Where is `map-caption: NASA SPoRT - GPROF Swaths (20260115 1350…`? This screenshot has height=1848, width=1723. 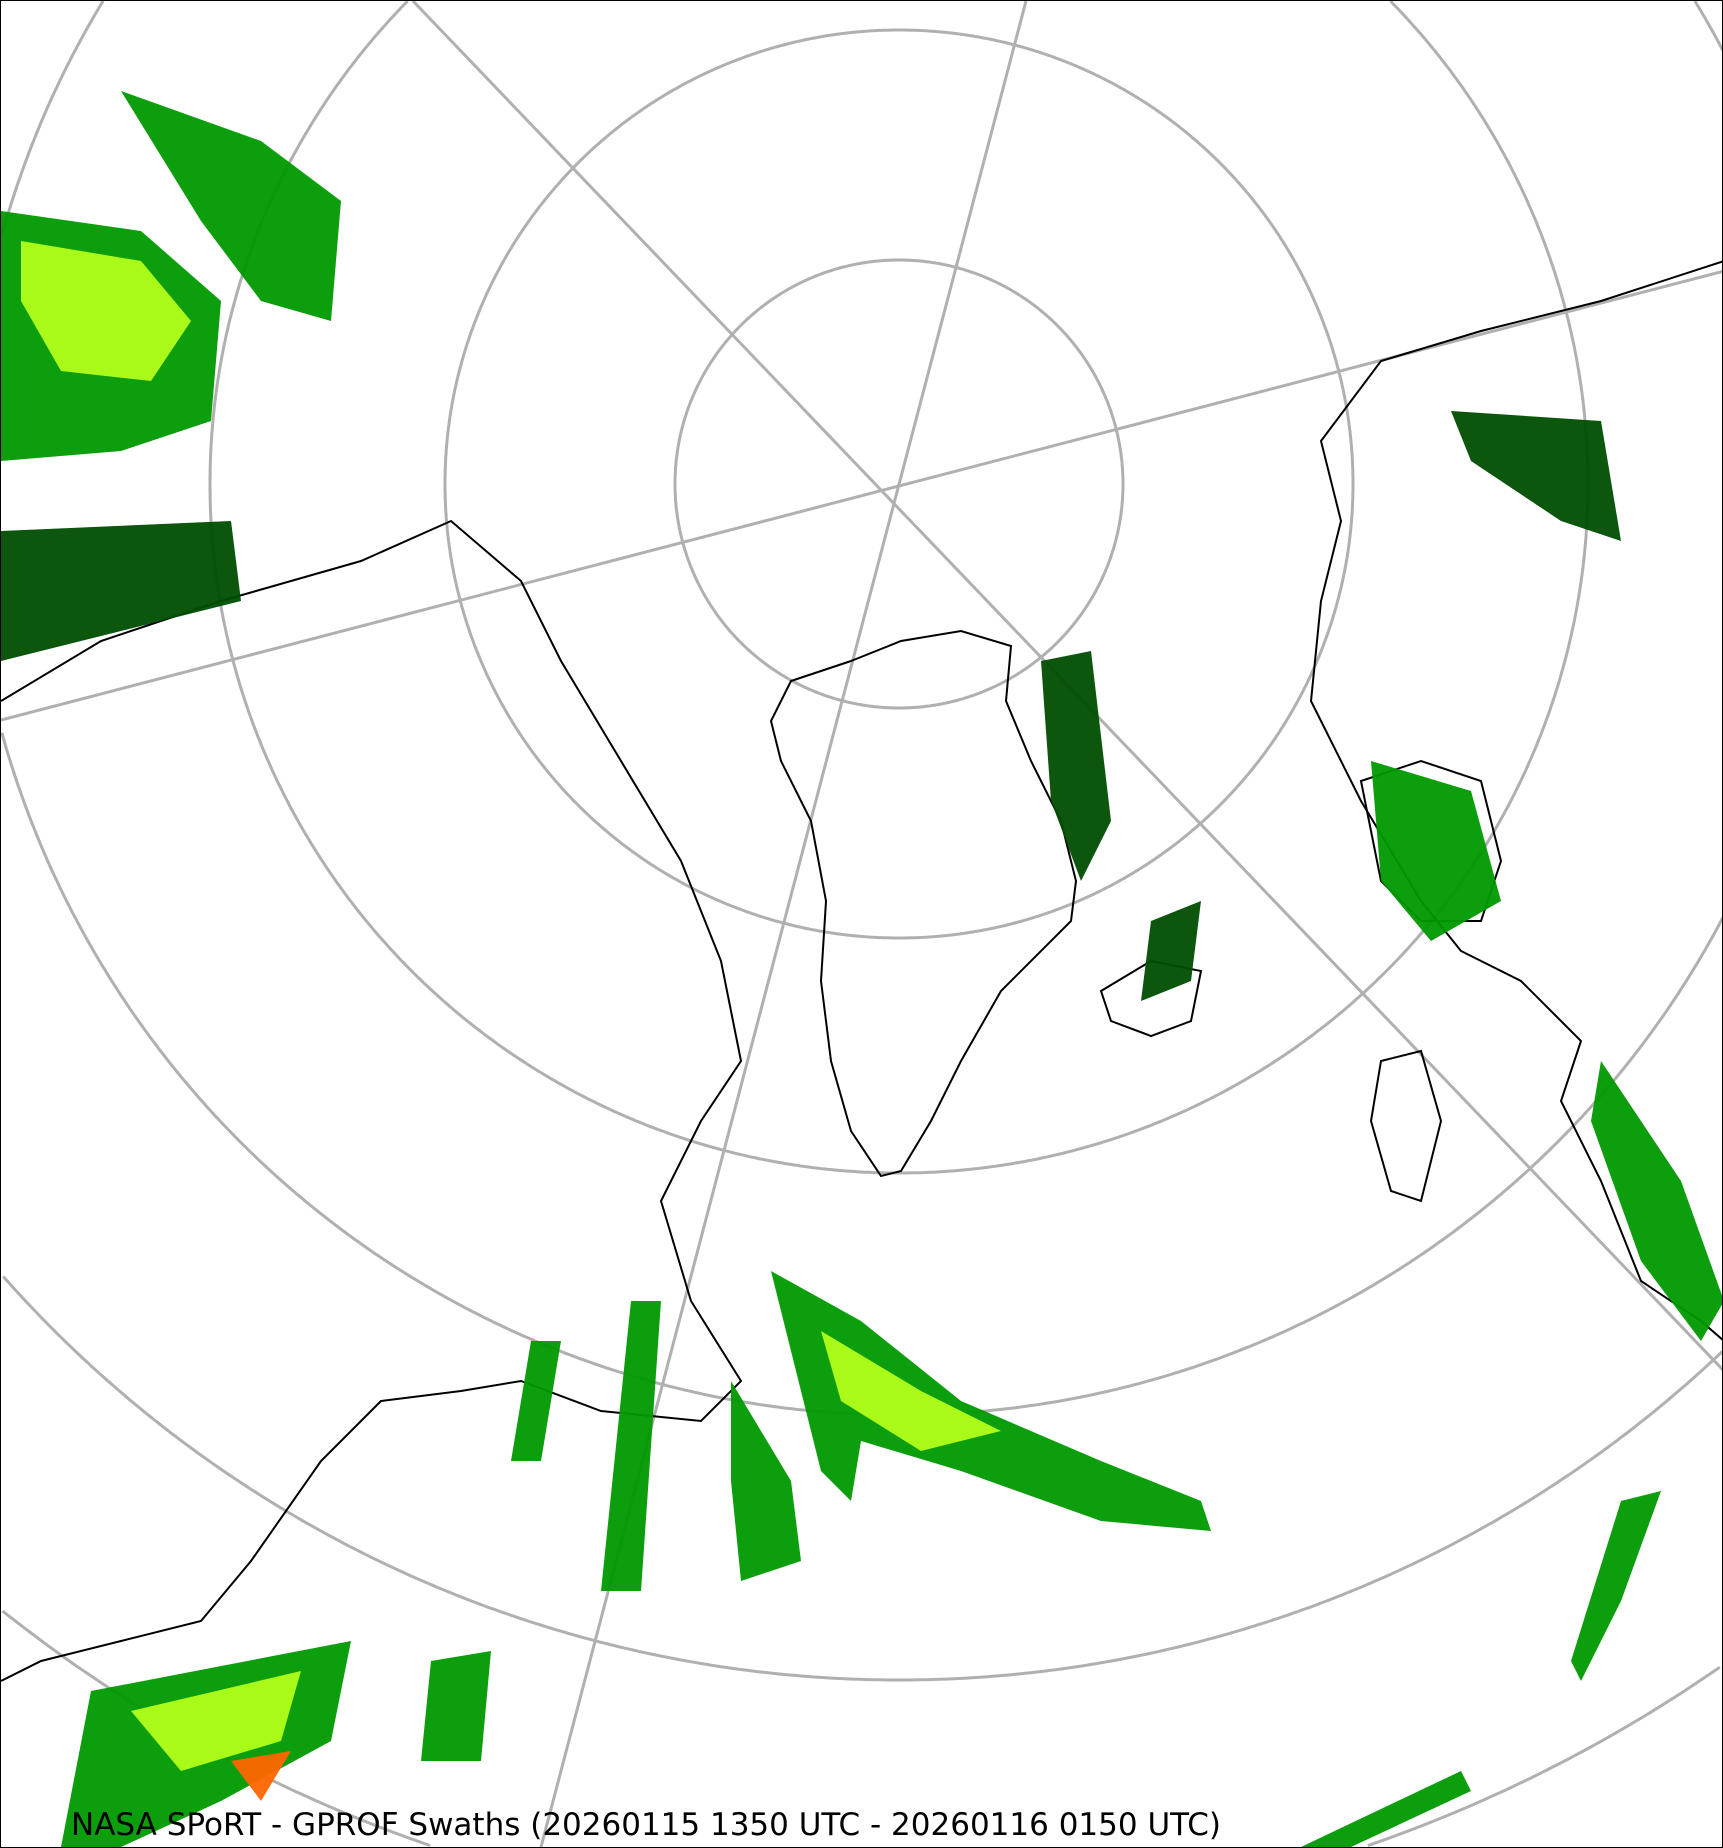
map-caption: NASA SPoRT - GPROF Swaths (20260115 1350… is located at coordinates (646, 1825).